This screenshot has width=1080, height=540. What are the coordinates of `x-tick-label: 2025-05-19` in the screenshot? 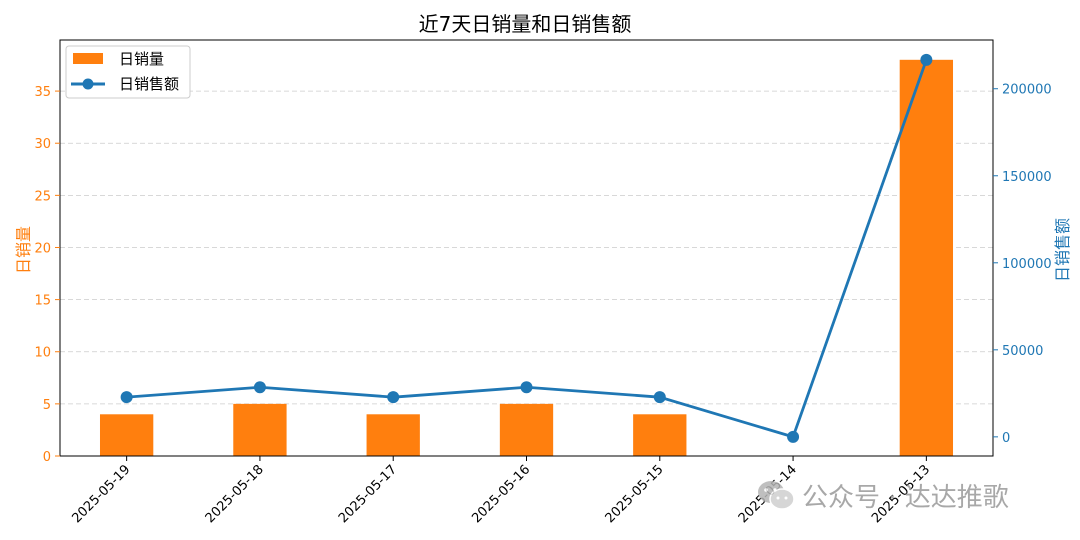 It's located at (101, 494).